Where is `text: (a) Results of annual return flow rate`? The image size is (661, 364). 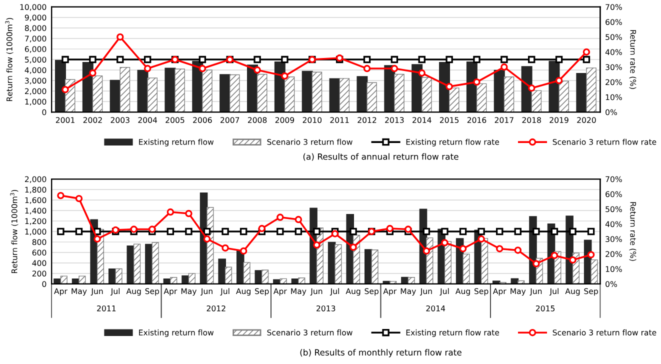 text: (a) Results of annual return flow rate is located at coordinates (380, 157).